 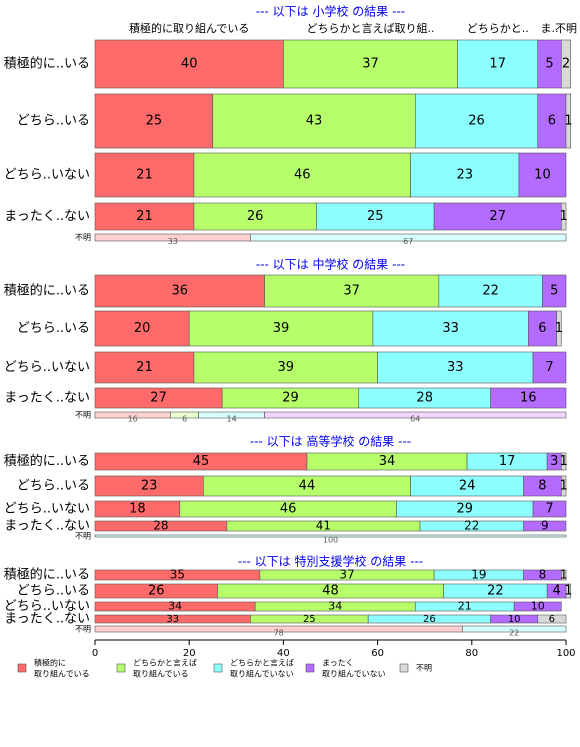 I want to click on panel-title: --- 以下は 高等学校 の結果 ---, so click(x=330, y=441).